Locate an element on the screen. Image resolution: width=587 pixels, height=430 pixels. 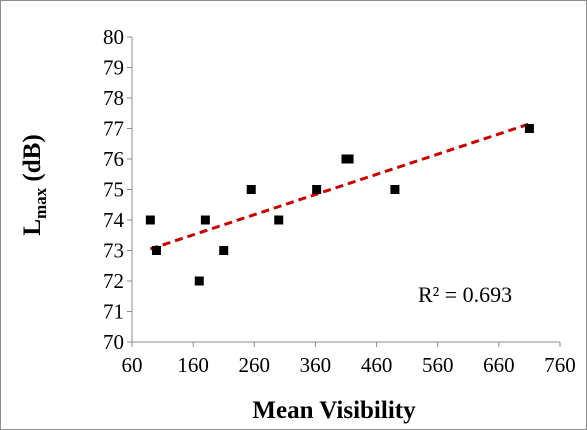
y-tick-label: 80 is located at coordinates (113, 37).